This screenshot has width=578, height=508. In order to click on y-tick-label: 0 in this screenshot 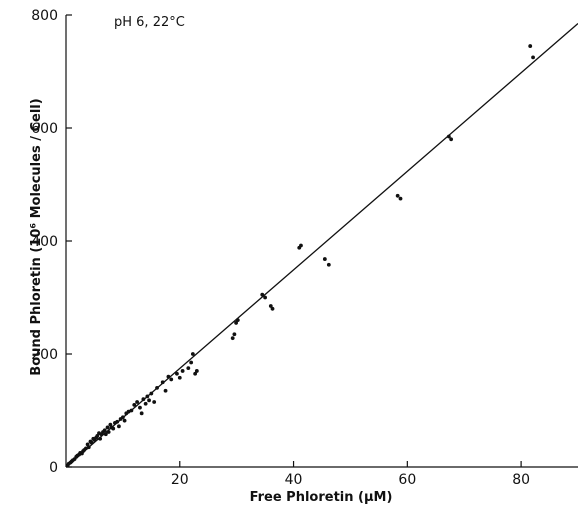, I will do `click(53, 468)`.